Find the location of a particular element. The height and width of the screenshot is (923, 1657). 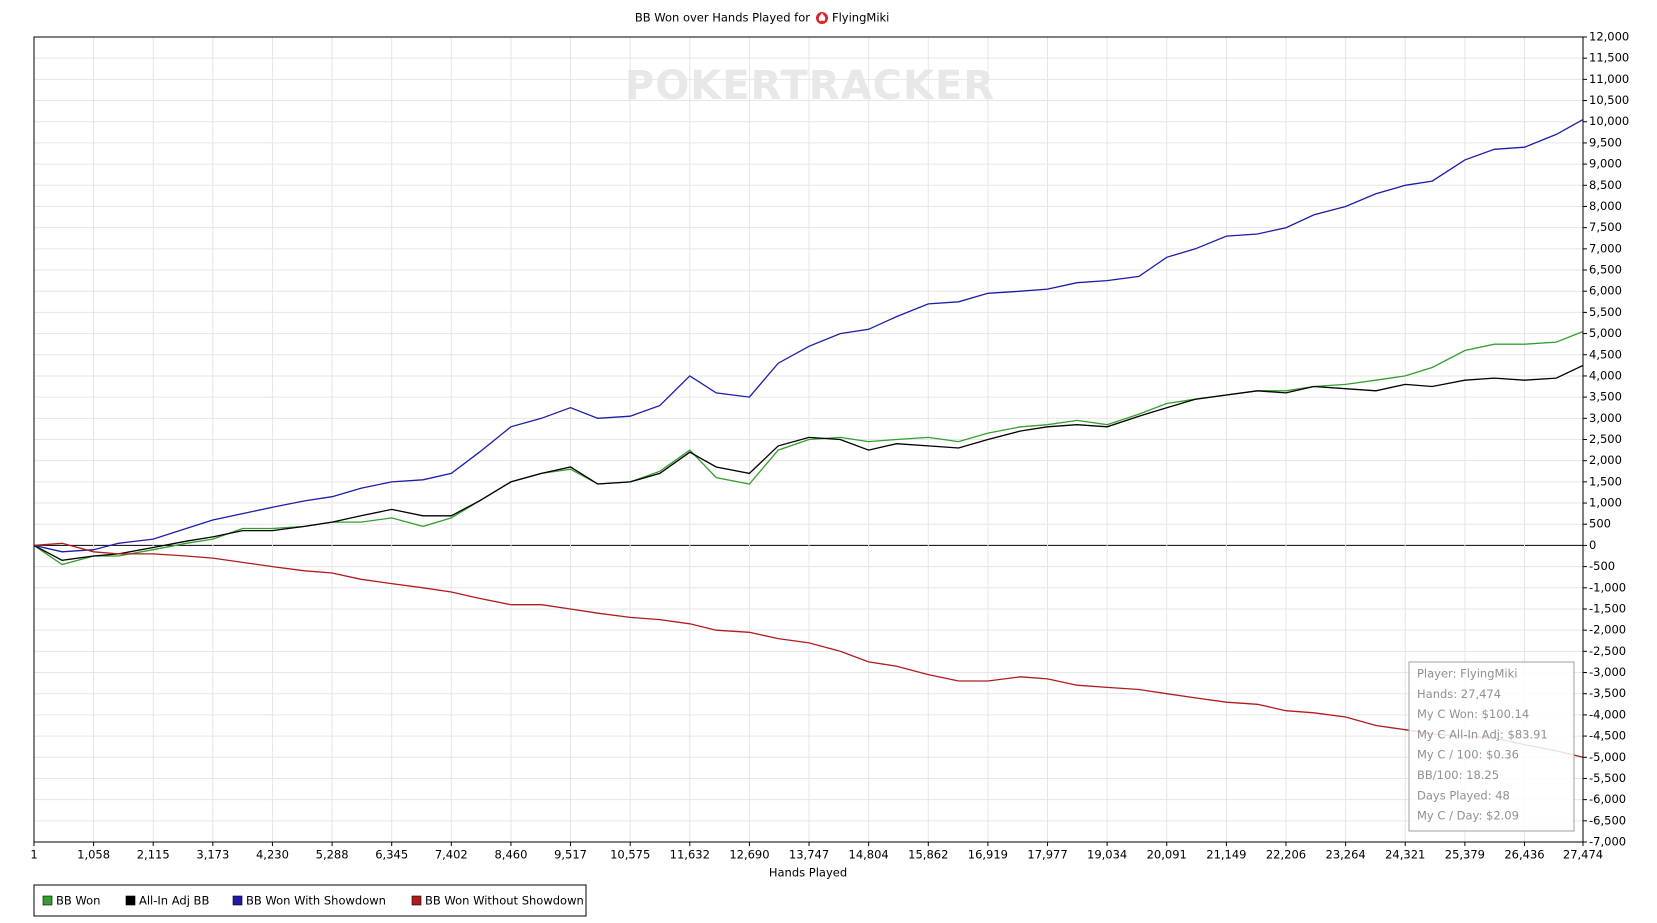

y-tick-label: -1,000 is located at coordinates (1607, 587).